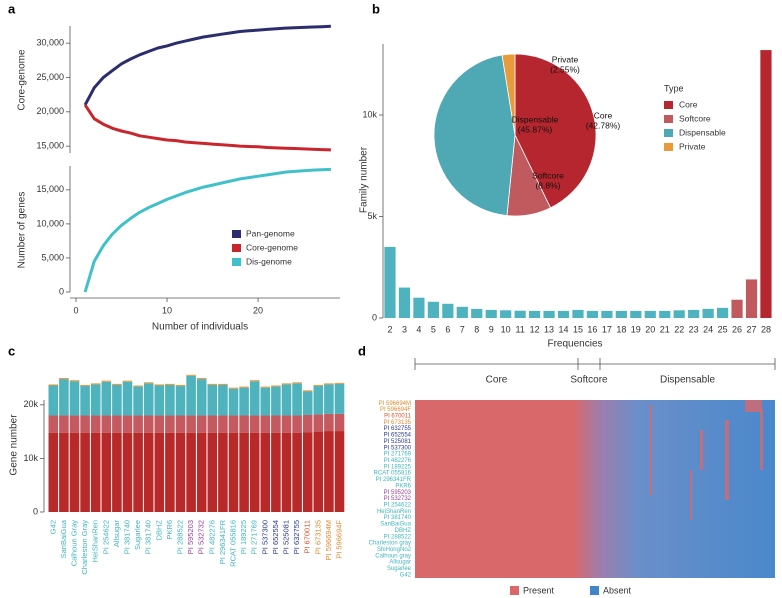 Image resolution: width=782 pixels, height=598 pixels. Describe the element at coordinates (589, 380) in the screenshot. I see `section-label: Softcore` at that location.